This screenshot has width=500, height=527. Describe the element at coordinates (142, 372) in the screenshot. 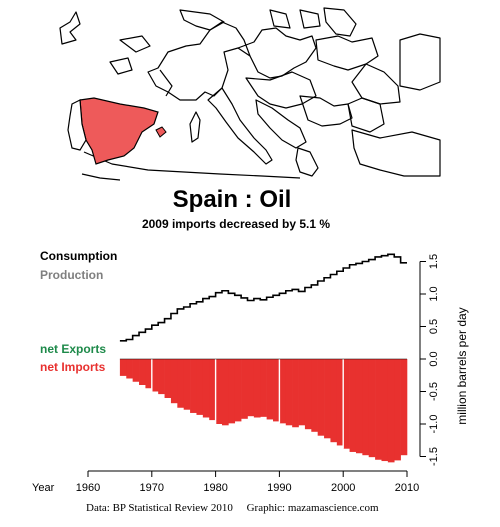

I see `net-imports-bar-1968` at that location.